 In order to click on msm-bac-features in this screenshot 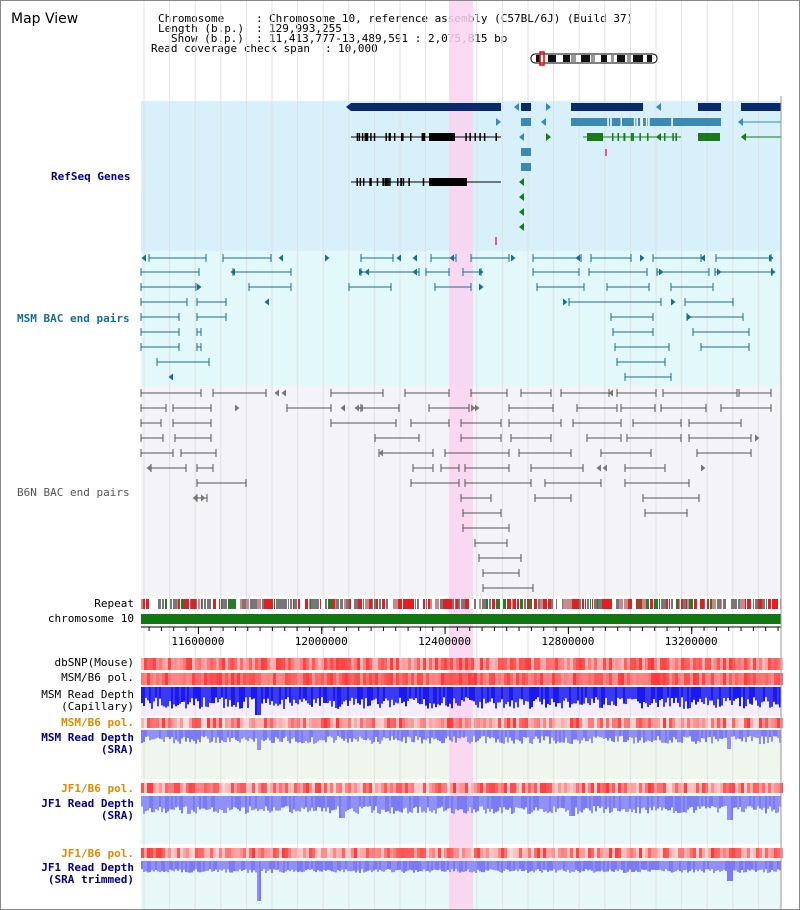, I will do `click(458, 317)`.